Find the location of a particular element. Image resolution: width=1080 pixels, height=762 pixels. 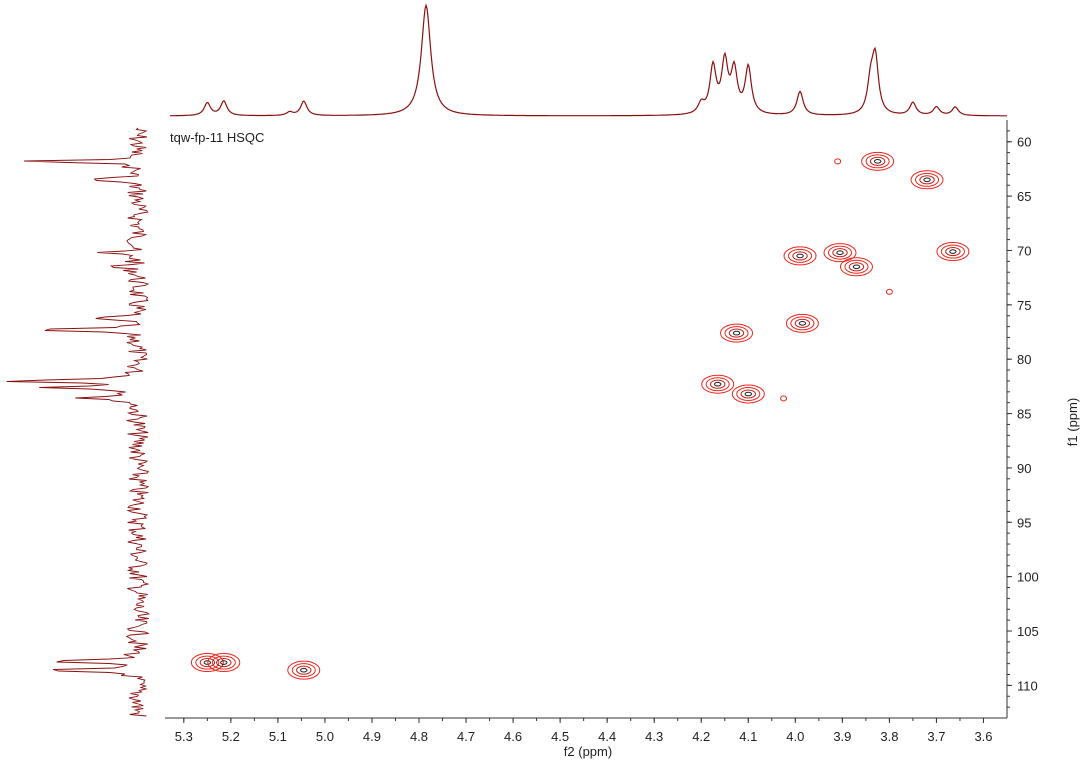

x-tick-label: 4.6 is located at coordinates (513, 736).